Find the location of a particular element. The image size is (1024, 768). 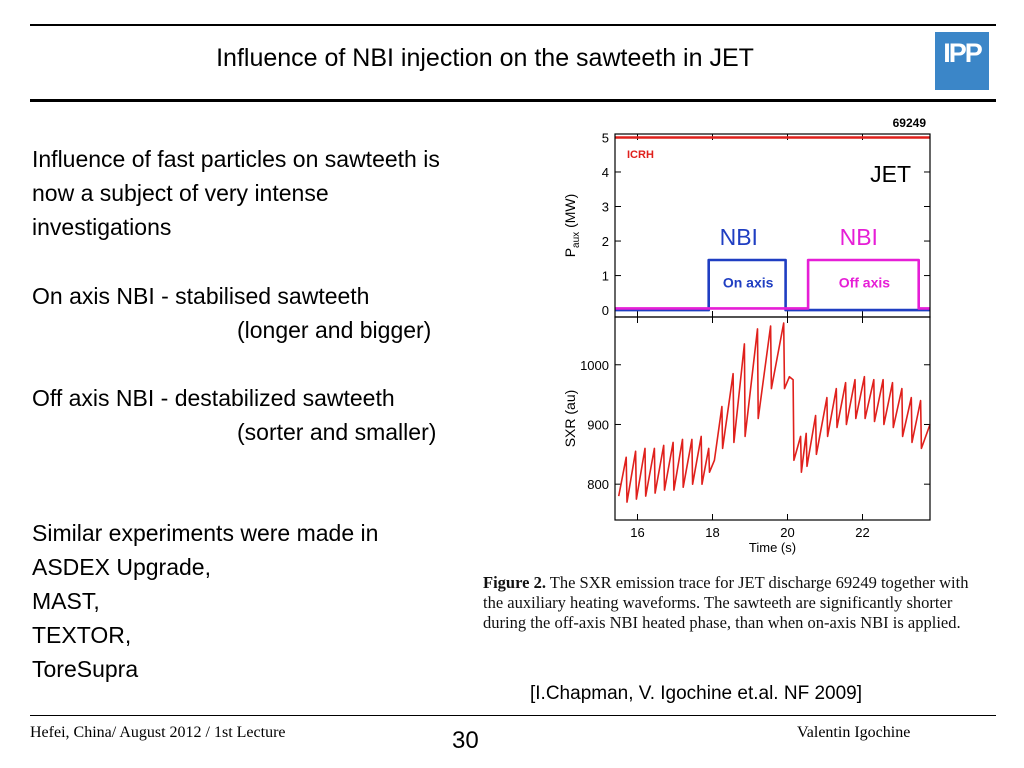

series-nbi-off-axis-label: NBI is located at coordinates (859, 237).